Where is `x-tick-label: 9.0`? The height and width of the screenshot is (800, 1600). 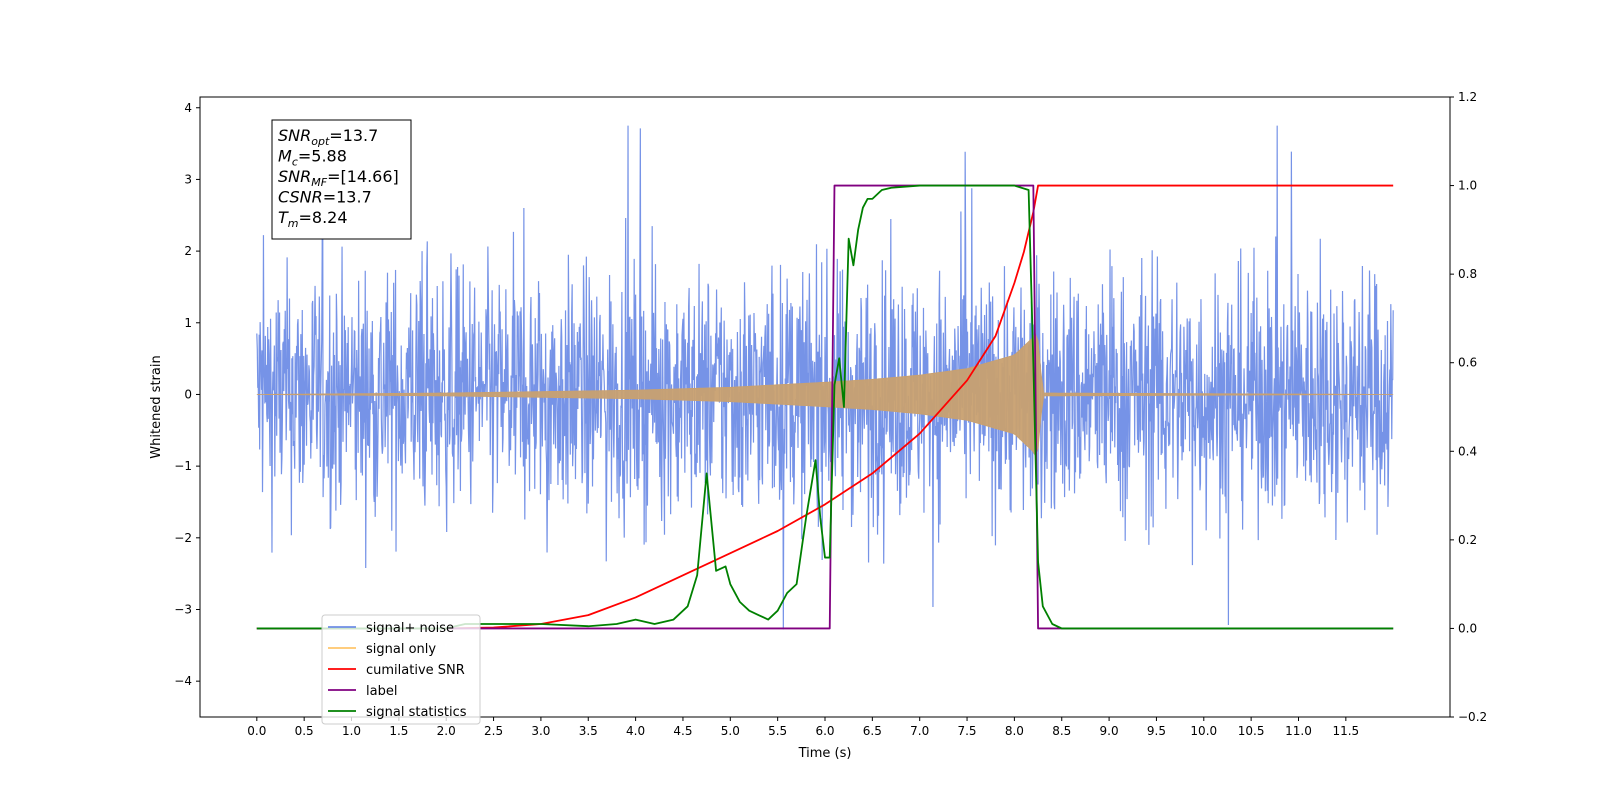
x-tick-label: 9.0 is located at coordinates (1109, 731).